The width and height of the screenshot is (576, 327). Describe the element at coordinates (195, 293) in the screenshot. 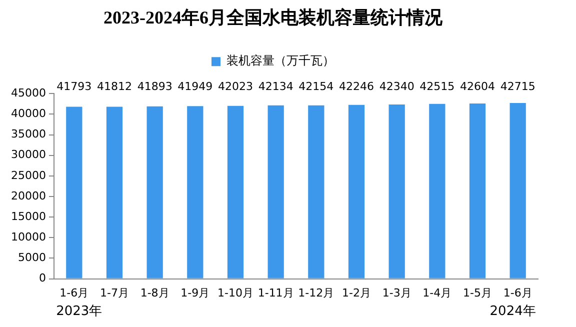

I see `x-tick-label: 1-9月` at that location.